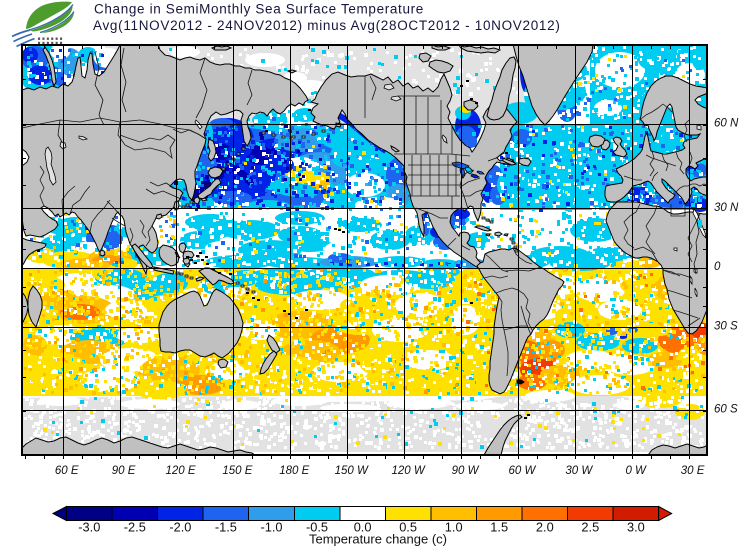  What do you see at coordinates (717, 267) in the screenshot?
I see `svg-text: 0` at bounding box center [717, 267].